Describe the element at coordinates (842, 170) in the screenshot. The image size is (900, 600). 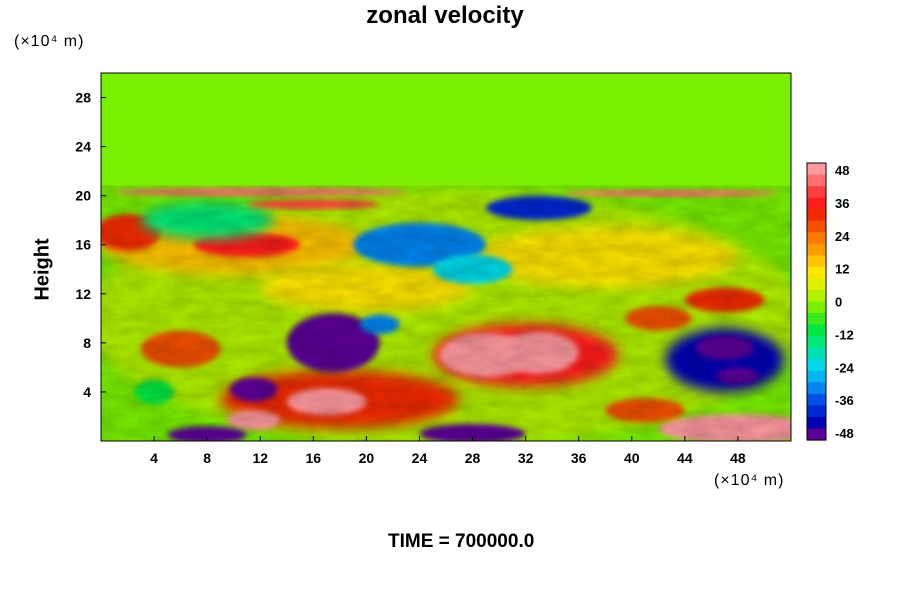
I see `colorbar-tick-label: 48` at that location.